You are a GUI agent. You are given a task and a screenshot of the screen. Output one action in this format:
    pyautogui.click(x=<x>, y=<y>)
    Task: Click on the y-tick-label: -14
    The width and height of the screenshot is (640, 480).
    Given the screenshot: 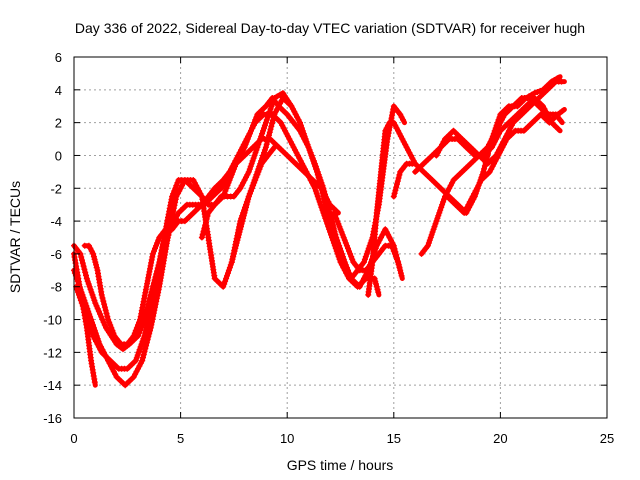 What is the action you would take?
    pyautogui.click(x=52, y=385)
    